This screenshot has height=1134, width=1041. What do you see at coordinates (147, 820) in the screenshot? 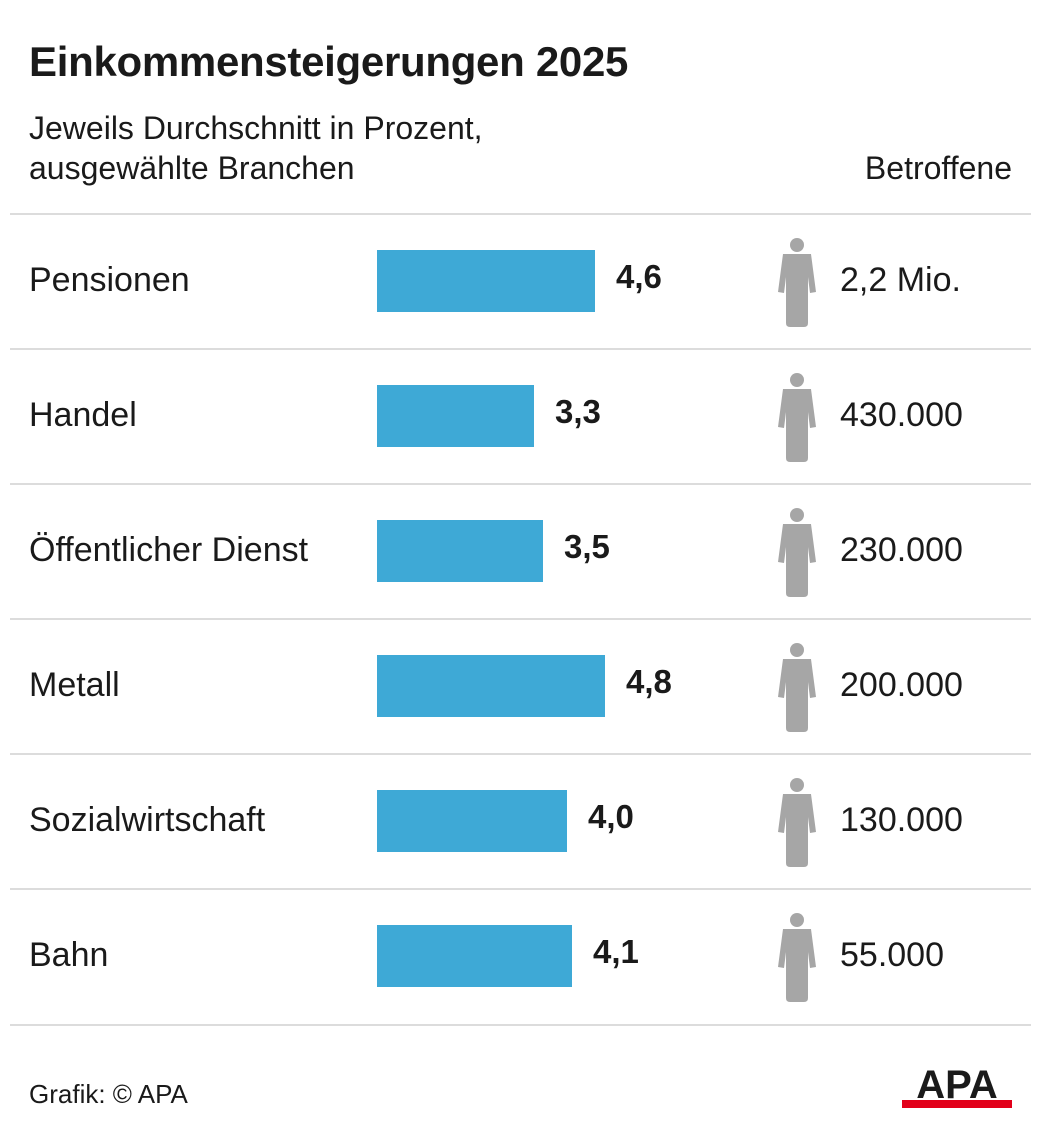
I see `category-label: Sozialwirtschaft` at bounding box center [147, 820].